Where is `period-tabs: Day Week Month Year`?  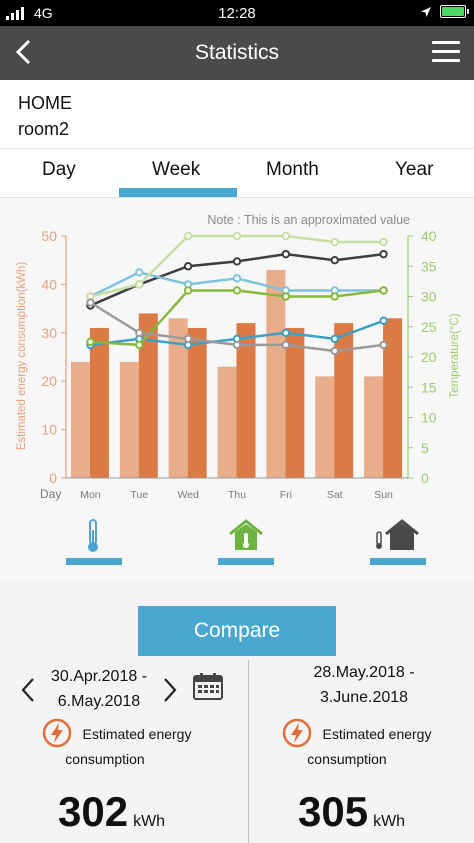 period-tabs: Day Week Month Year is located at coordinates (237, 173).